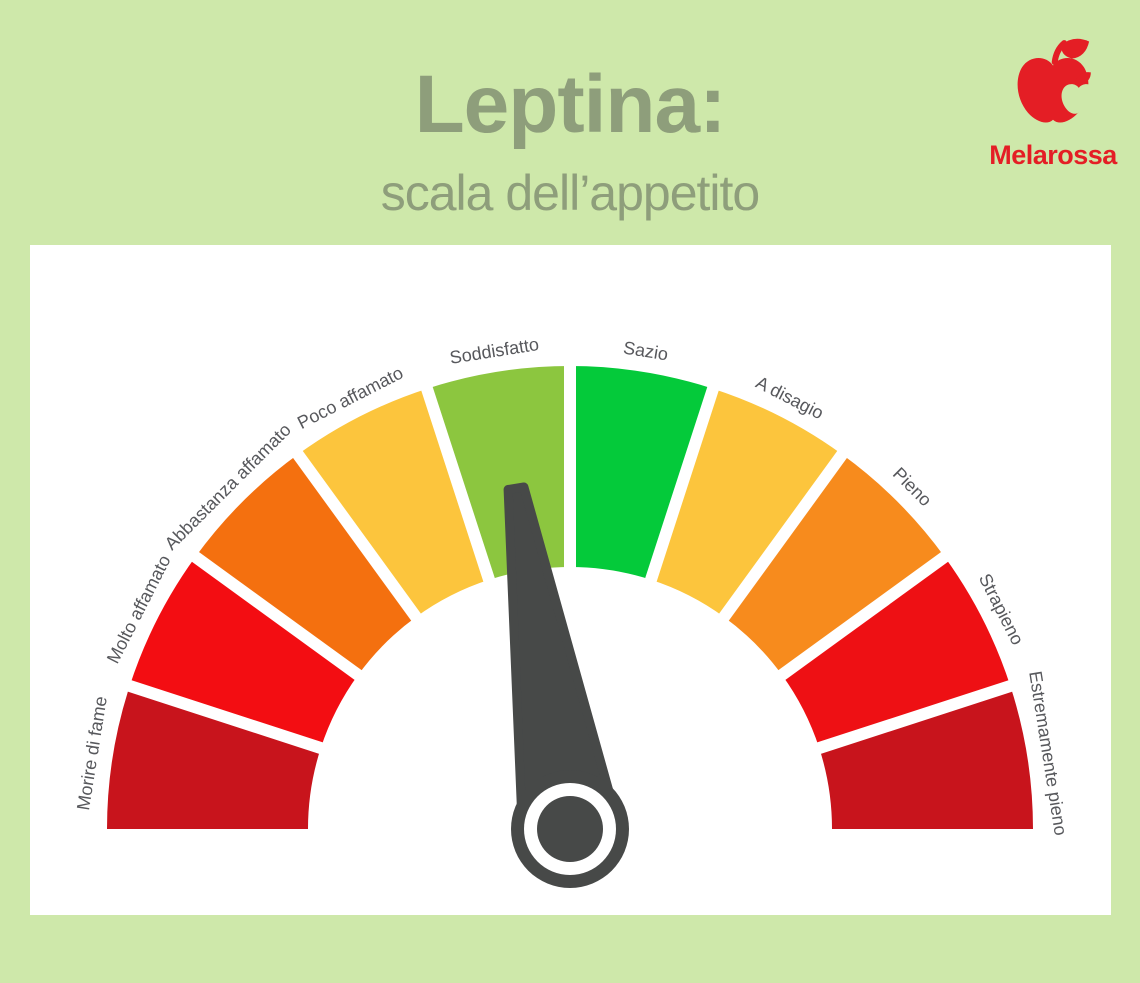  Describe the element at coordinates (570, 193) in the screenshot. I see `page-subtitle: scala dell’appetito` at that location.